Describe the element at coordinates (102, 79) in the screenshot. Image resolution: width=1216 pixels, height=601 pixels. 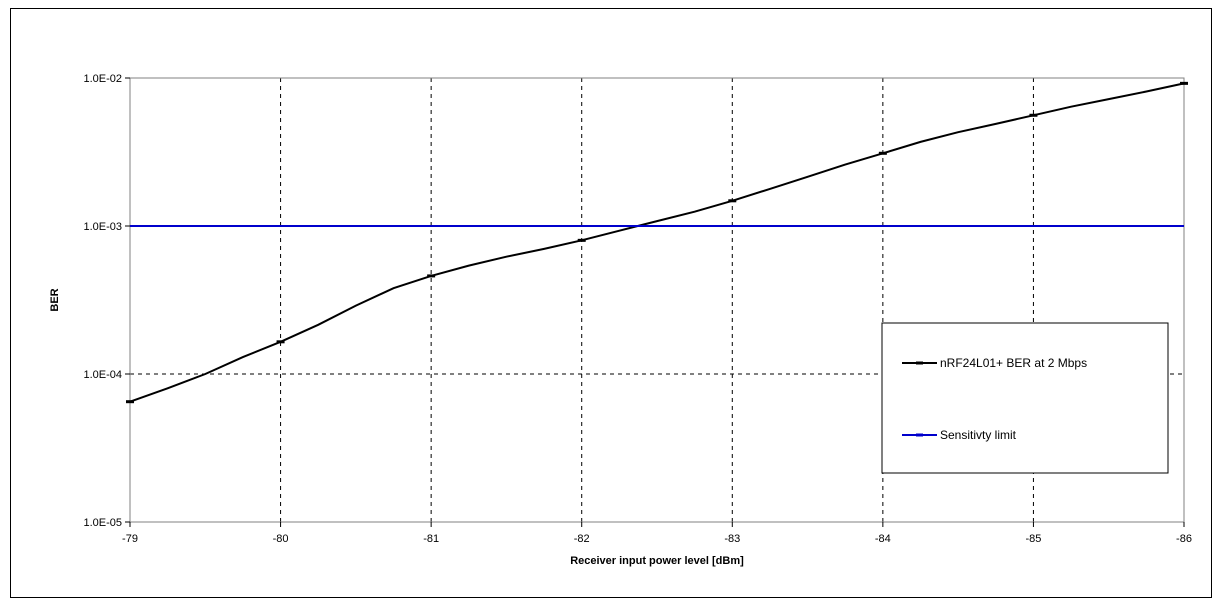
I see `y-tick-label: 1.0E-02` at that location.